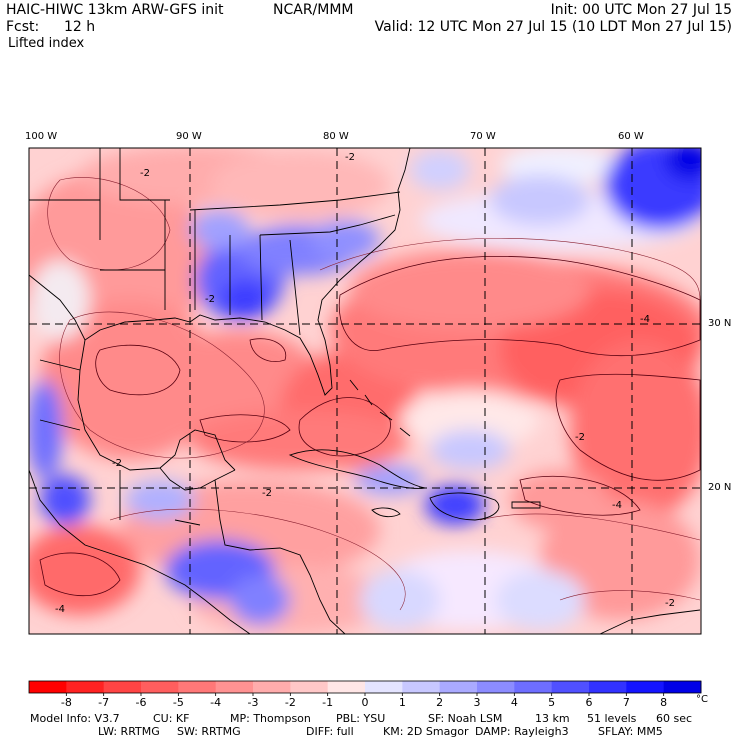 The height and width of the screenshot is (740, 740). What do you see at coordinates (336, 136) in the screenshot?
I see `lon-label-80w: 80 W` at bounding box center [336, 136].